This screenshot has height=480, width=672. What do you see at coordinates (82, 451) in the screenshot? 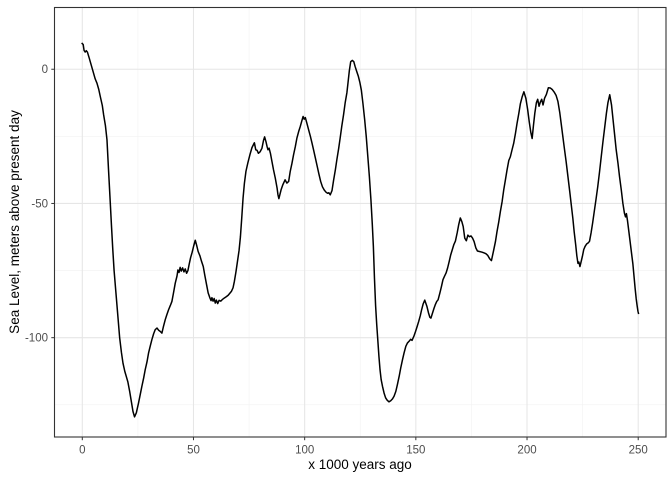
I see `x-tick-label: 0` at bounding box center [82, 451].